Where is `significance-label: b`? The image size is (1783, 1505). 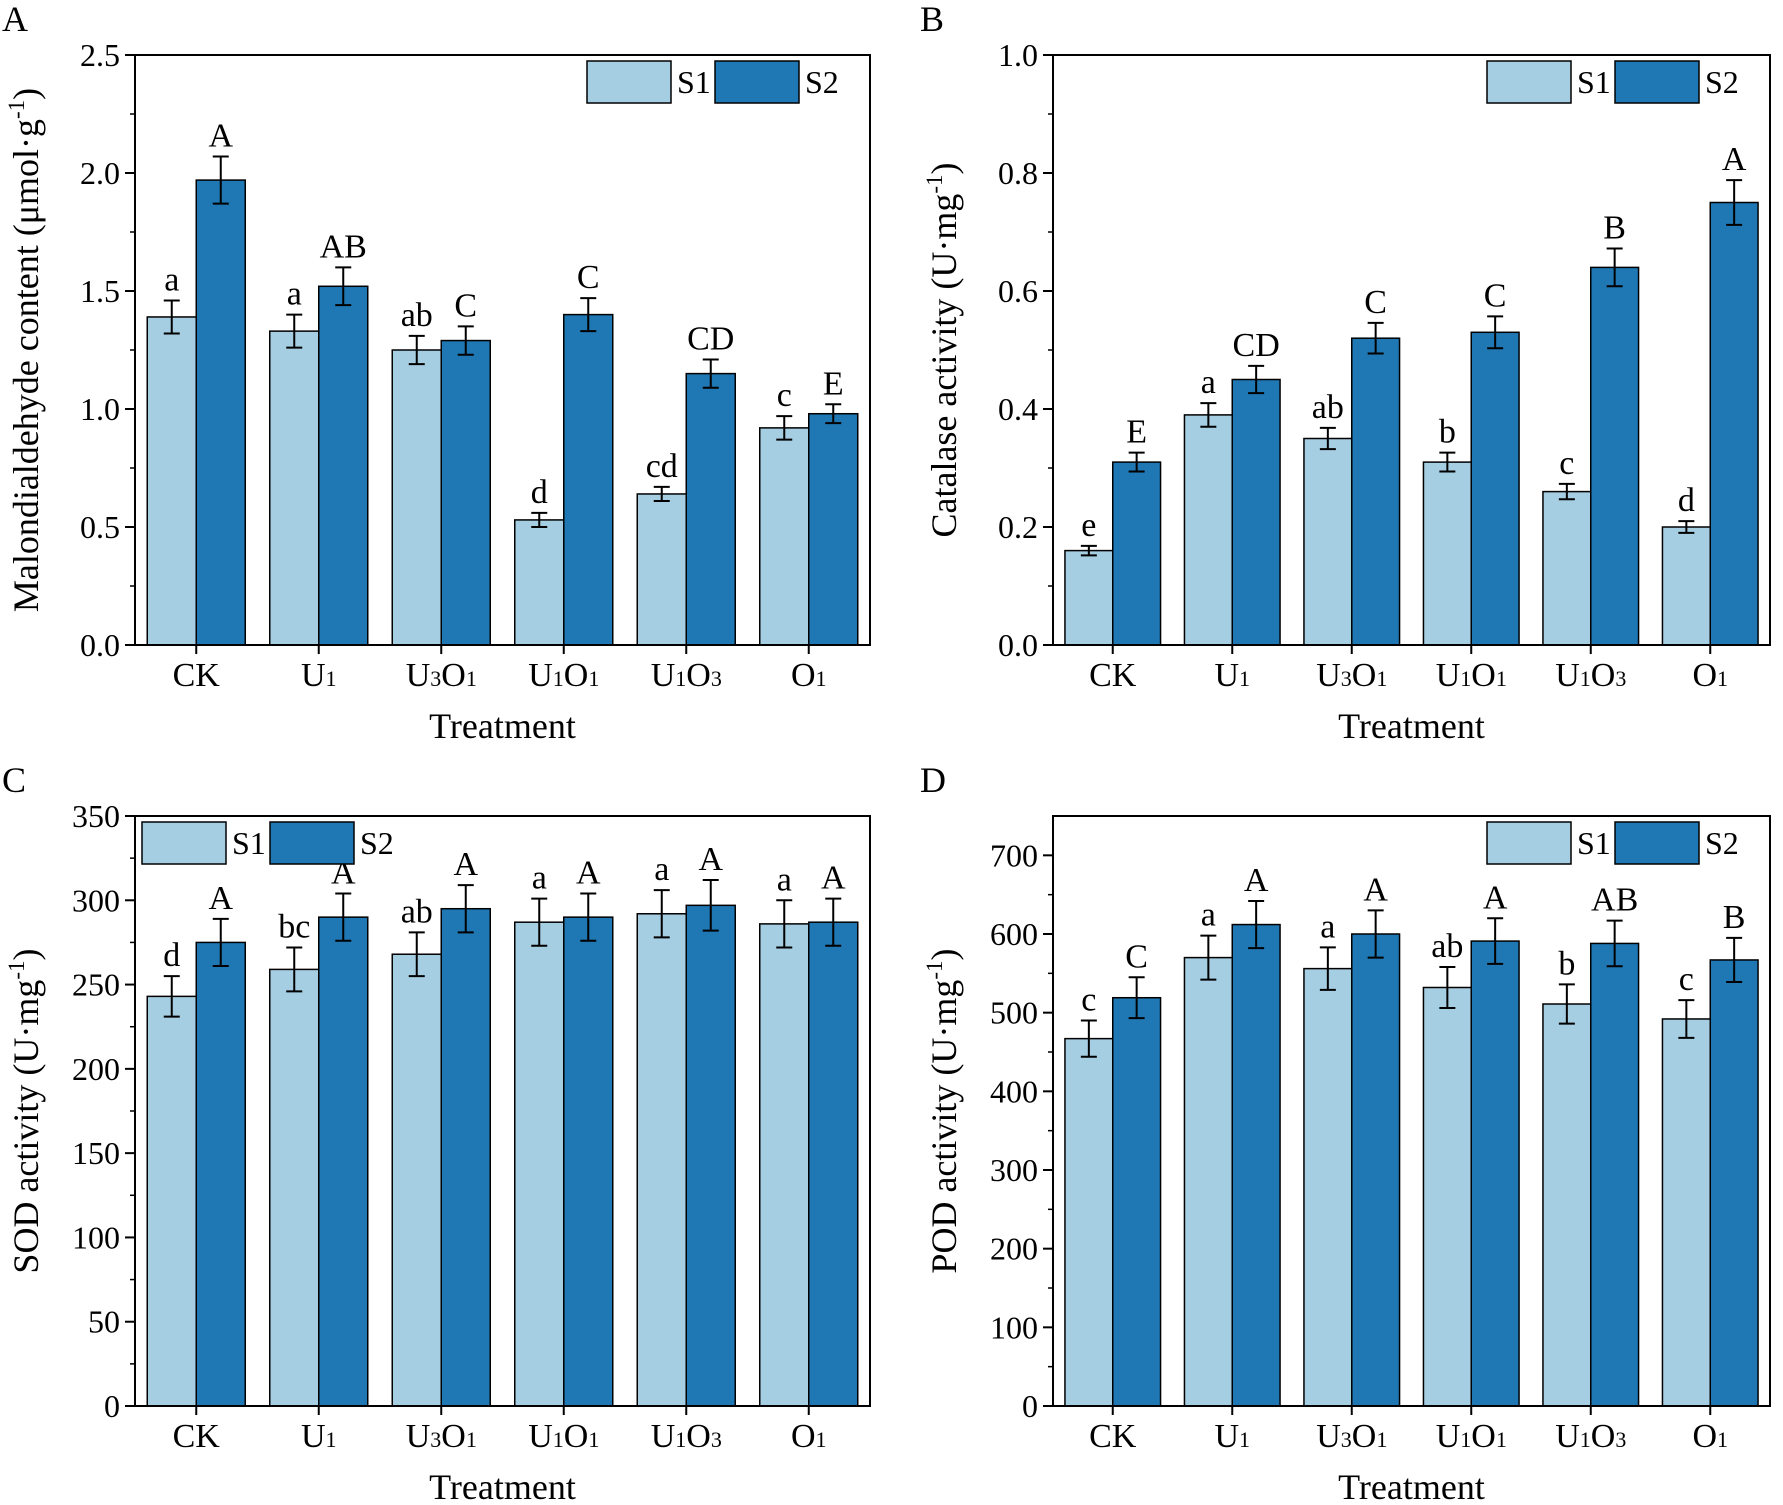 significance-label: b is located at coordinates (1447, 432).